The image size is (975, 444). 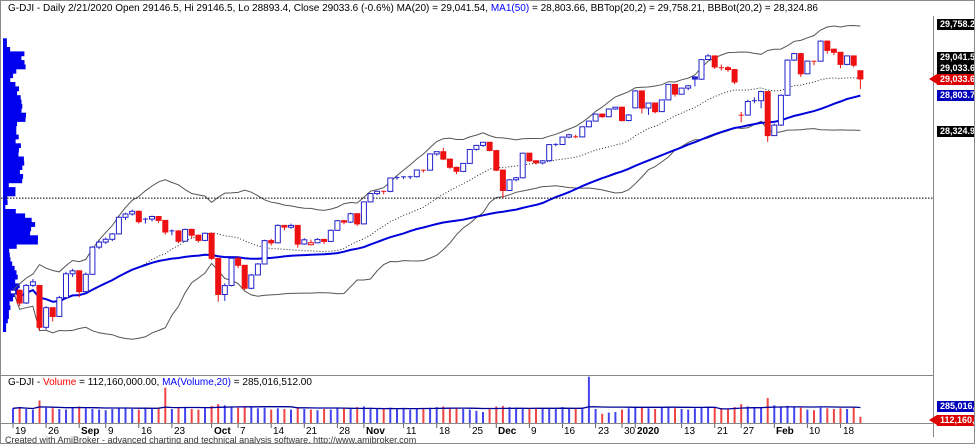 I want to click on x-axis-day-label: 25, so click(x=478, y=431).